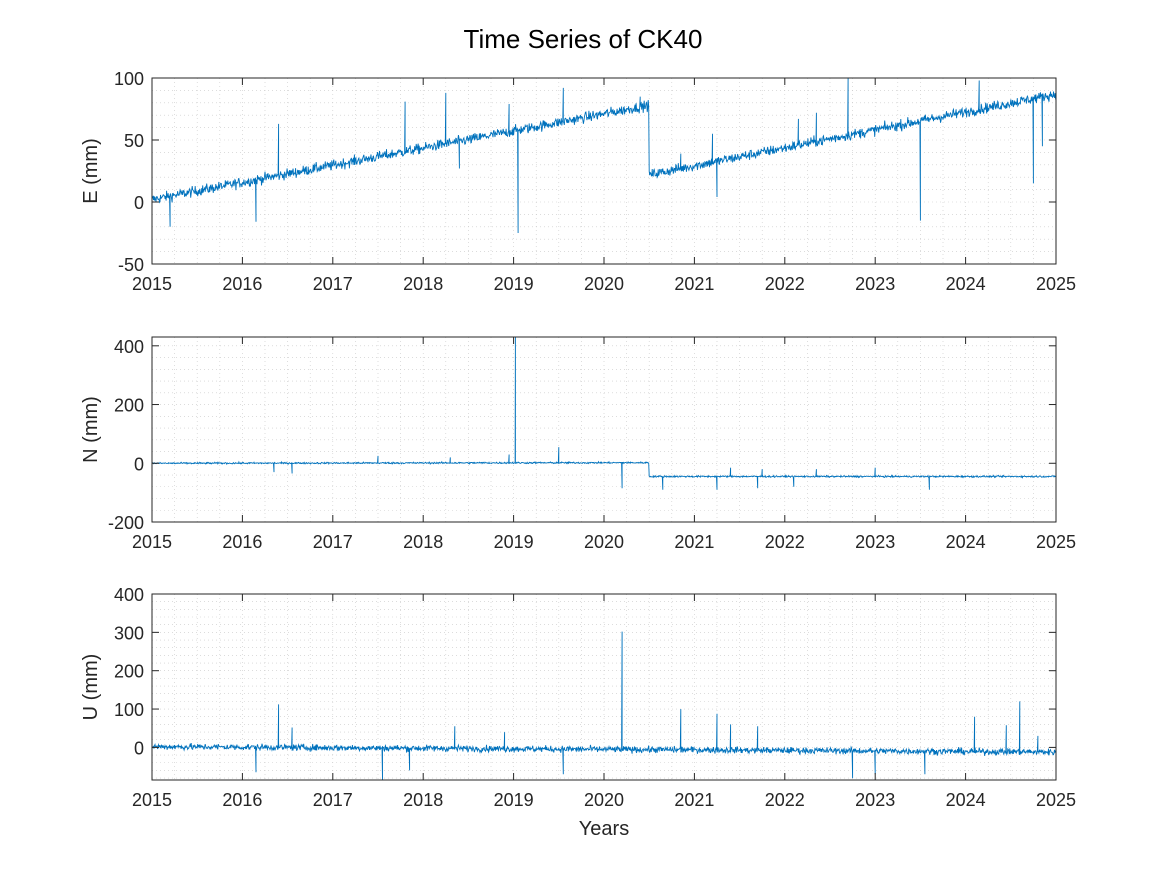 The width and height of the screenshot is (1167, 875). I want to click on y-axis-label: N (mm), so click(91, 429).